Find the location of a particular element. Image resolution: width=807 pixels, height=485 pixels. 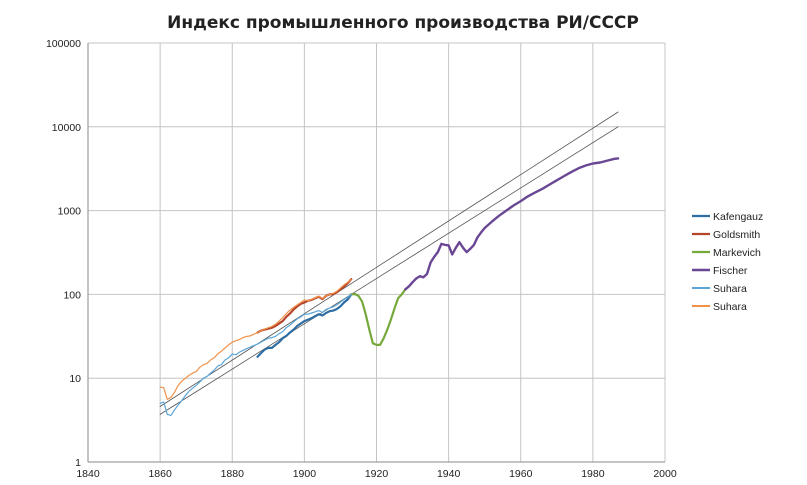

x-tick-label: 1960 is located at coordinates (521, 474).